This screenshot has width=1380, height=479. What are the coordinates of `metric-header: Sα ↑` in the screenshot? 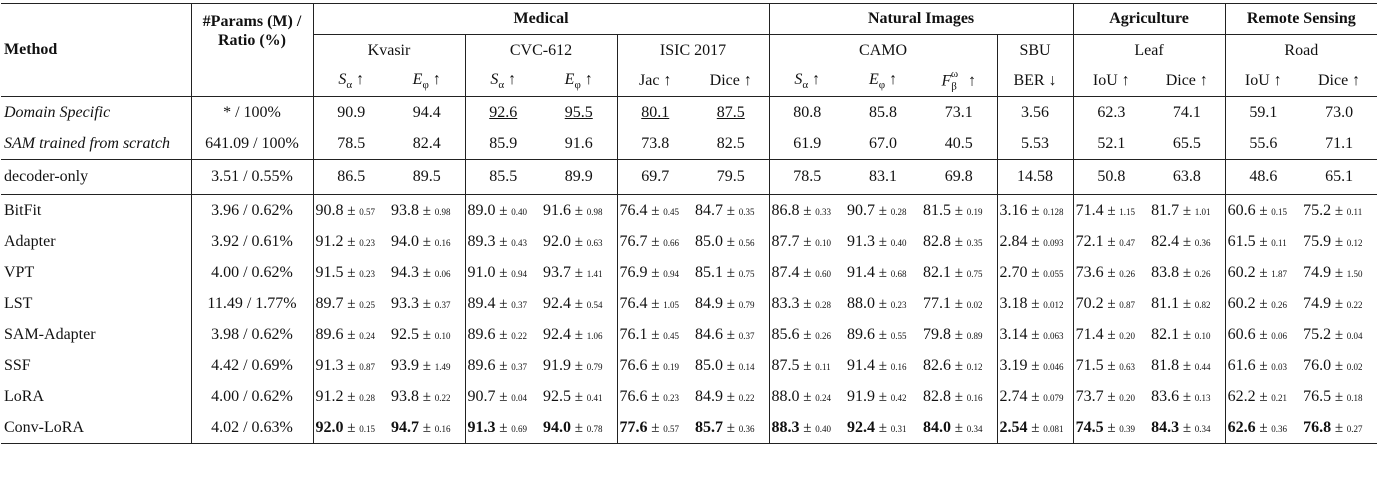 It's located at (350, 81).